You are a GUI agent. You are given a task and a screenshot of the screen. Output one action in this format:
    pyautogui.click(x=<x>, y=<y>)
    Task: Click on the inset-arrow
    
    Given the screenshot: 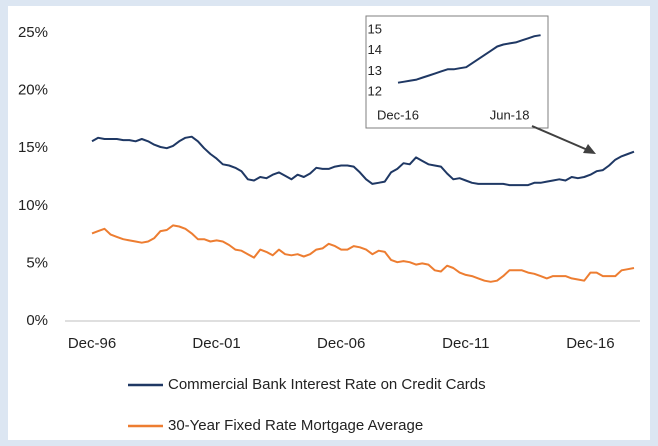 What is the action you would take?
    pyautogui.click(x=561, y=138)
    